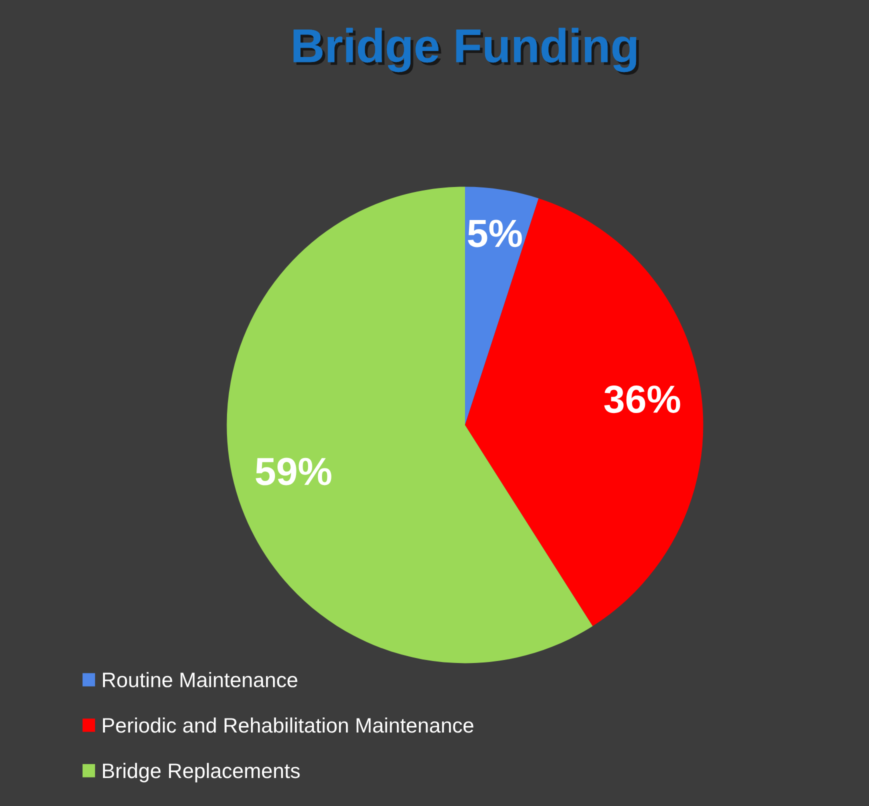 This screenshot has height=806, width=869. What do you see at coordinates (288, 725) in the screenshot?
I see `legend-label: Periodic and Rehabilitation Maintenance` at bounding box center [288, 725].